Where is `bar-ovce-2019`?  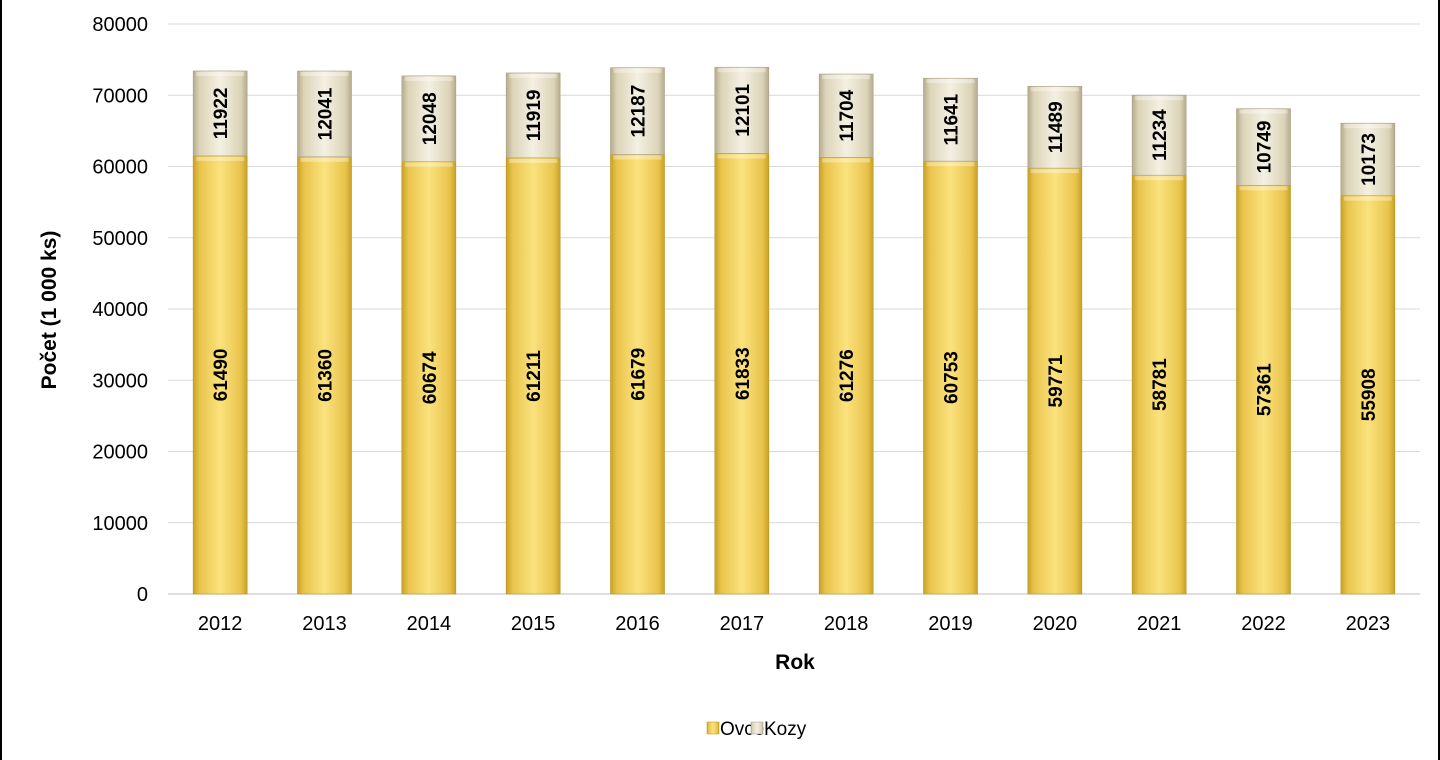 bar-ovce-2019 is located at coordinates (950, 377).